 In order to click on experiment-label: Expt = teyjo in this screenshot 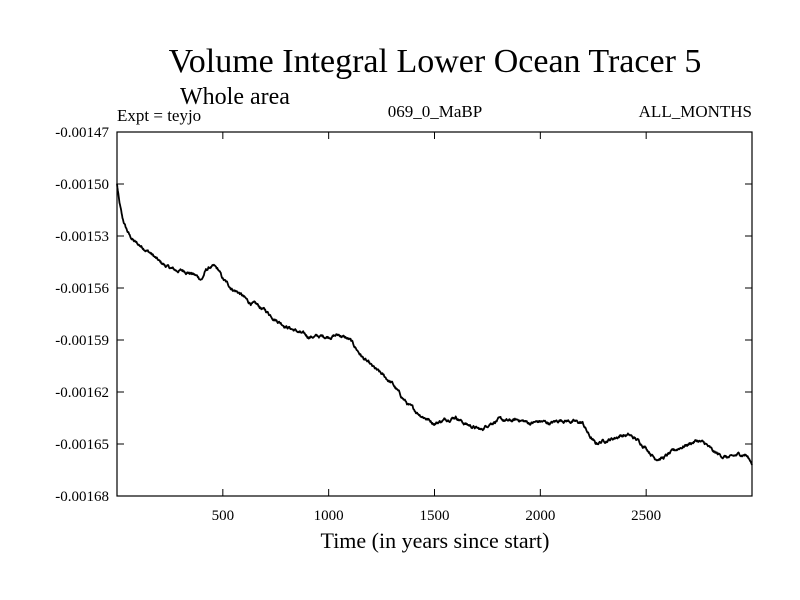, I will do `click(159, 115)`.